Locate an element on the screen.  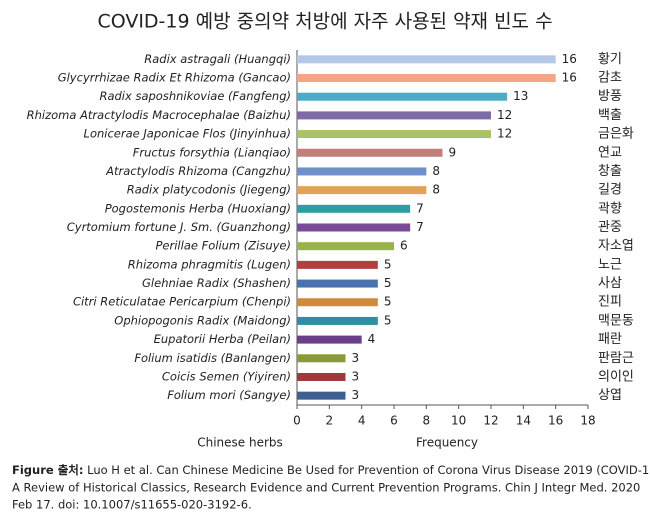
korean-name: 백출 is located at coordinates (610, 115).